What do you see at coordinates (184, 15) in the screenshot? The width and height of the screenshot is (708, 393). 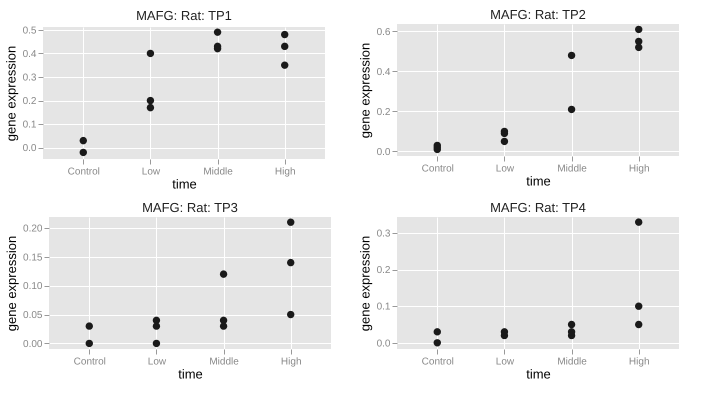 I see `chart-title: MAFG: Rat: TP1` at bounding box center [184, 15].